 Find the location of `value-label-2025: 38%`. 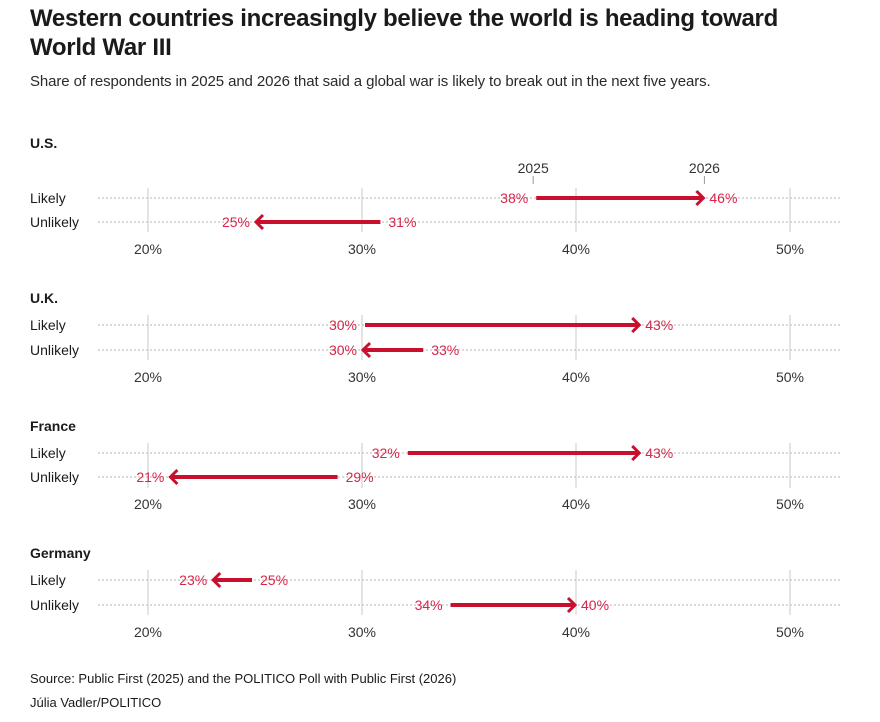

value-label-2025: 38% is located at coordinates (514, 198).